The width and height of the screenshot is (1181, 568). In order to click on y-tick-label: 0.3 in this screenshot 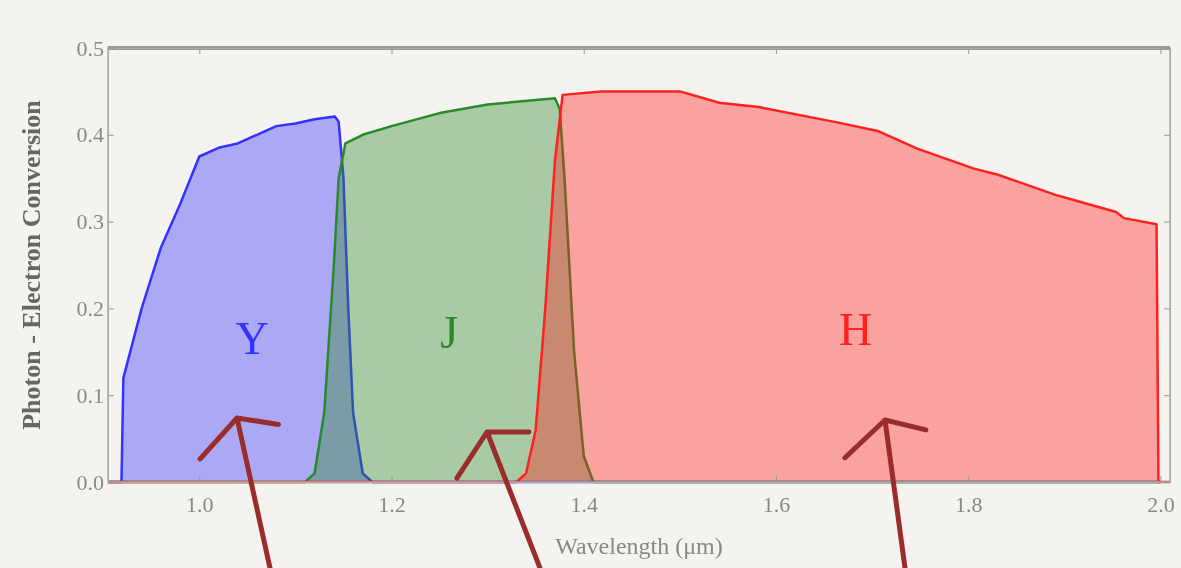, I will do `click(90, 222)`.